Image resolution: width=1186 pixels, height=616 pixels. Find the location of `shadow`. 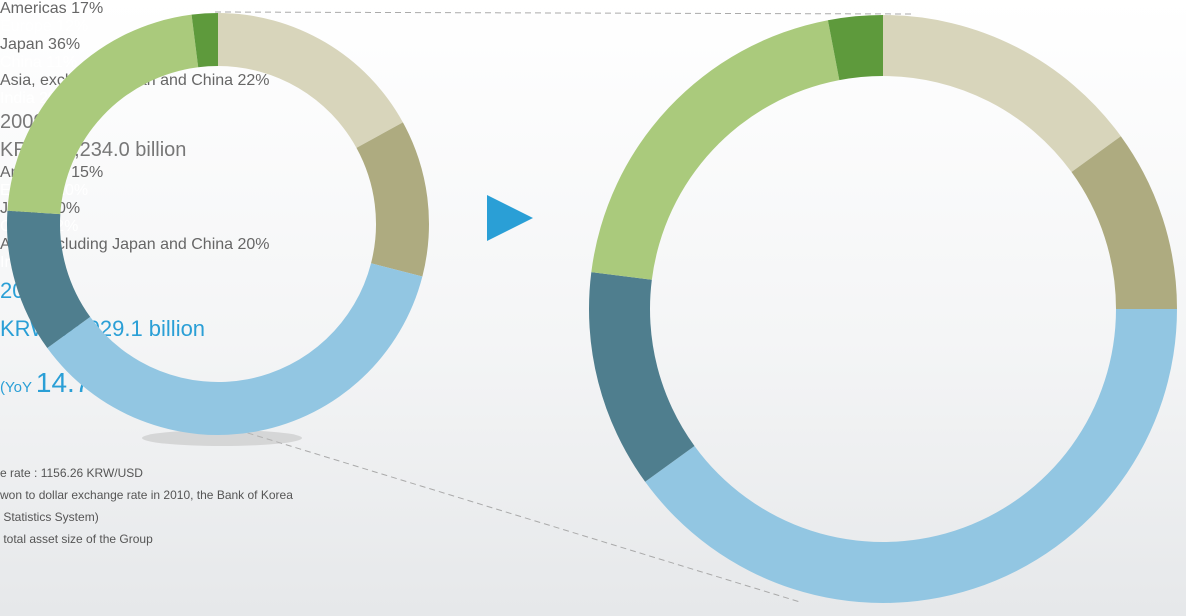

shadow is located at coordinates (222, 438).